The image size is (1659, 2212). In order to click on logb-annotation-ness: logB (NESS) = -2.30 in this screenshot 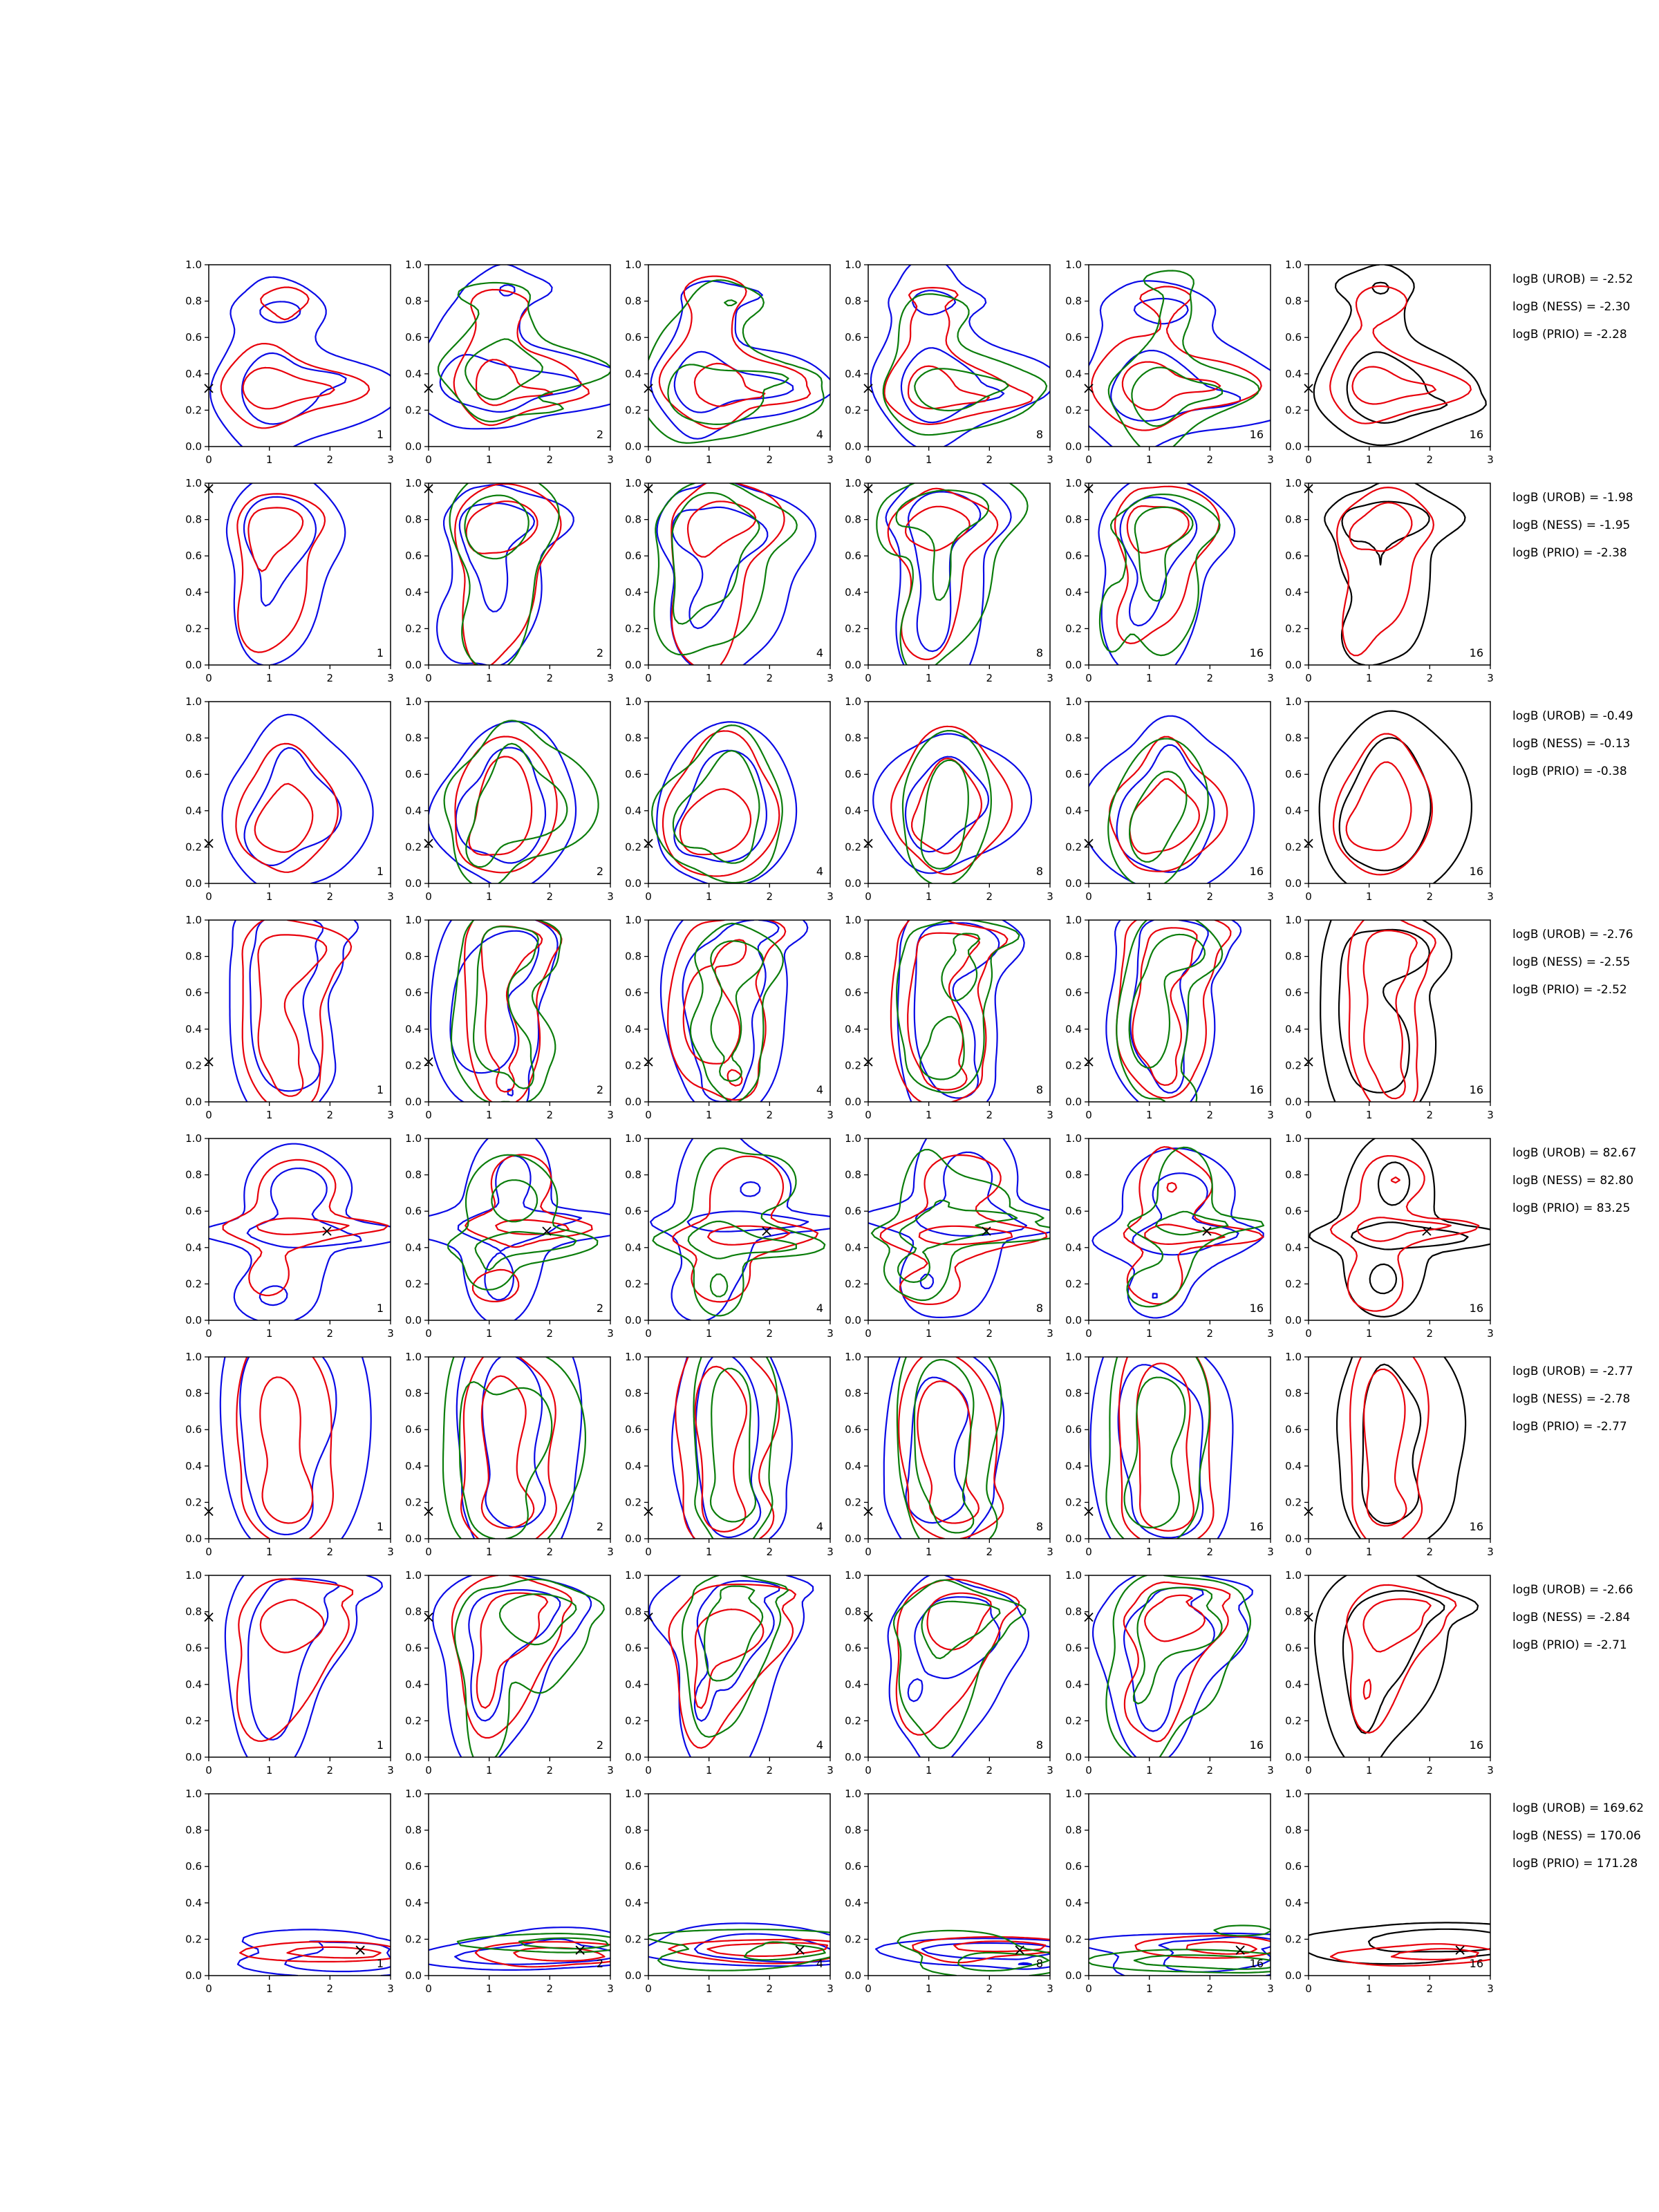, I will do `click(1571, 307)`.